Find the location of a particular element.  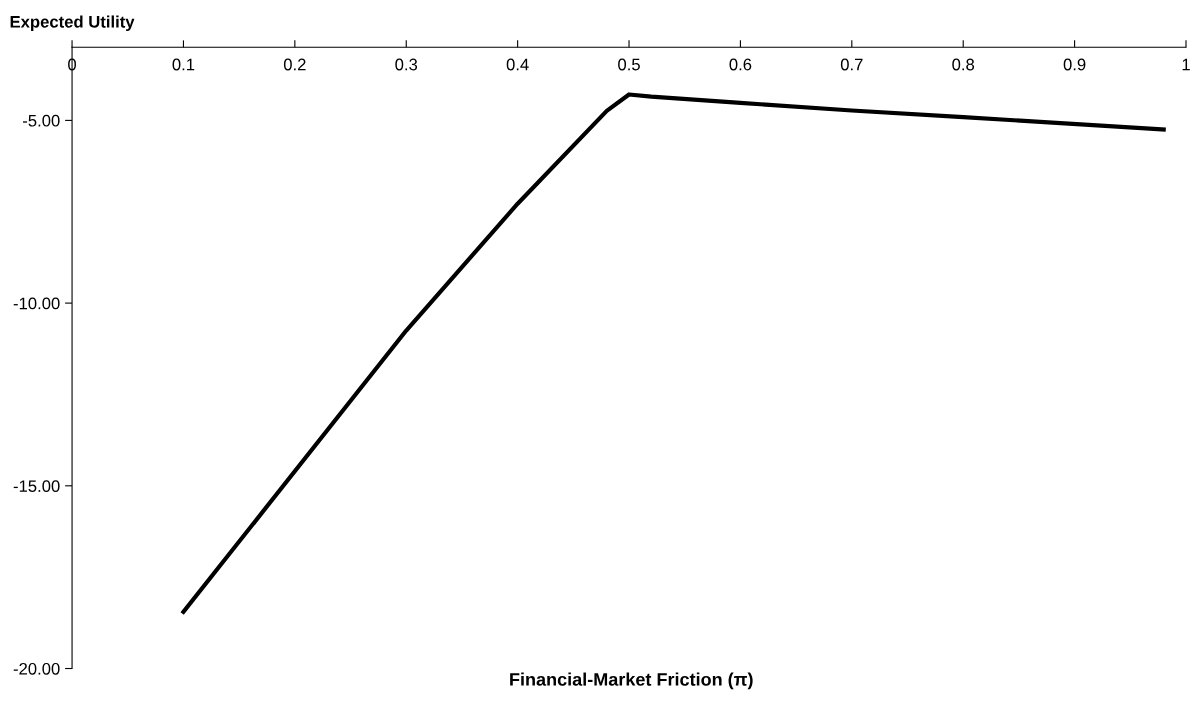

x-tick-label: 0.8 is located at coordinates (963, 64).